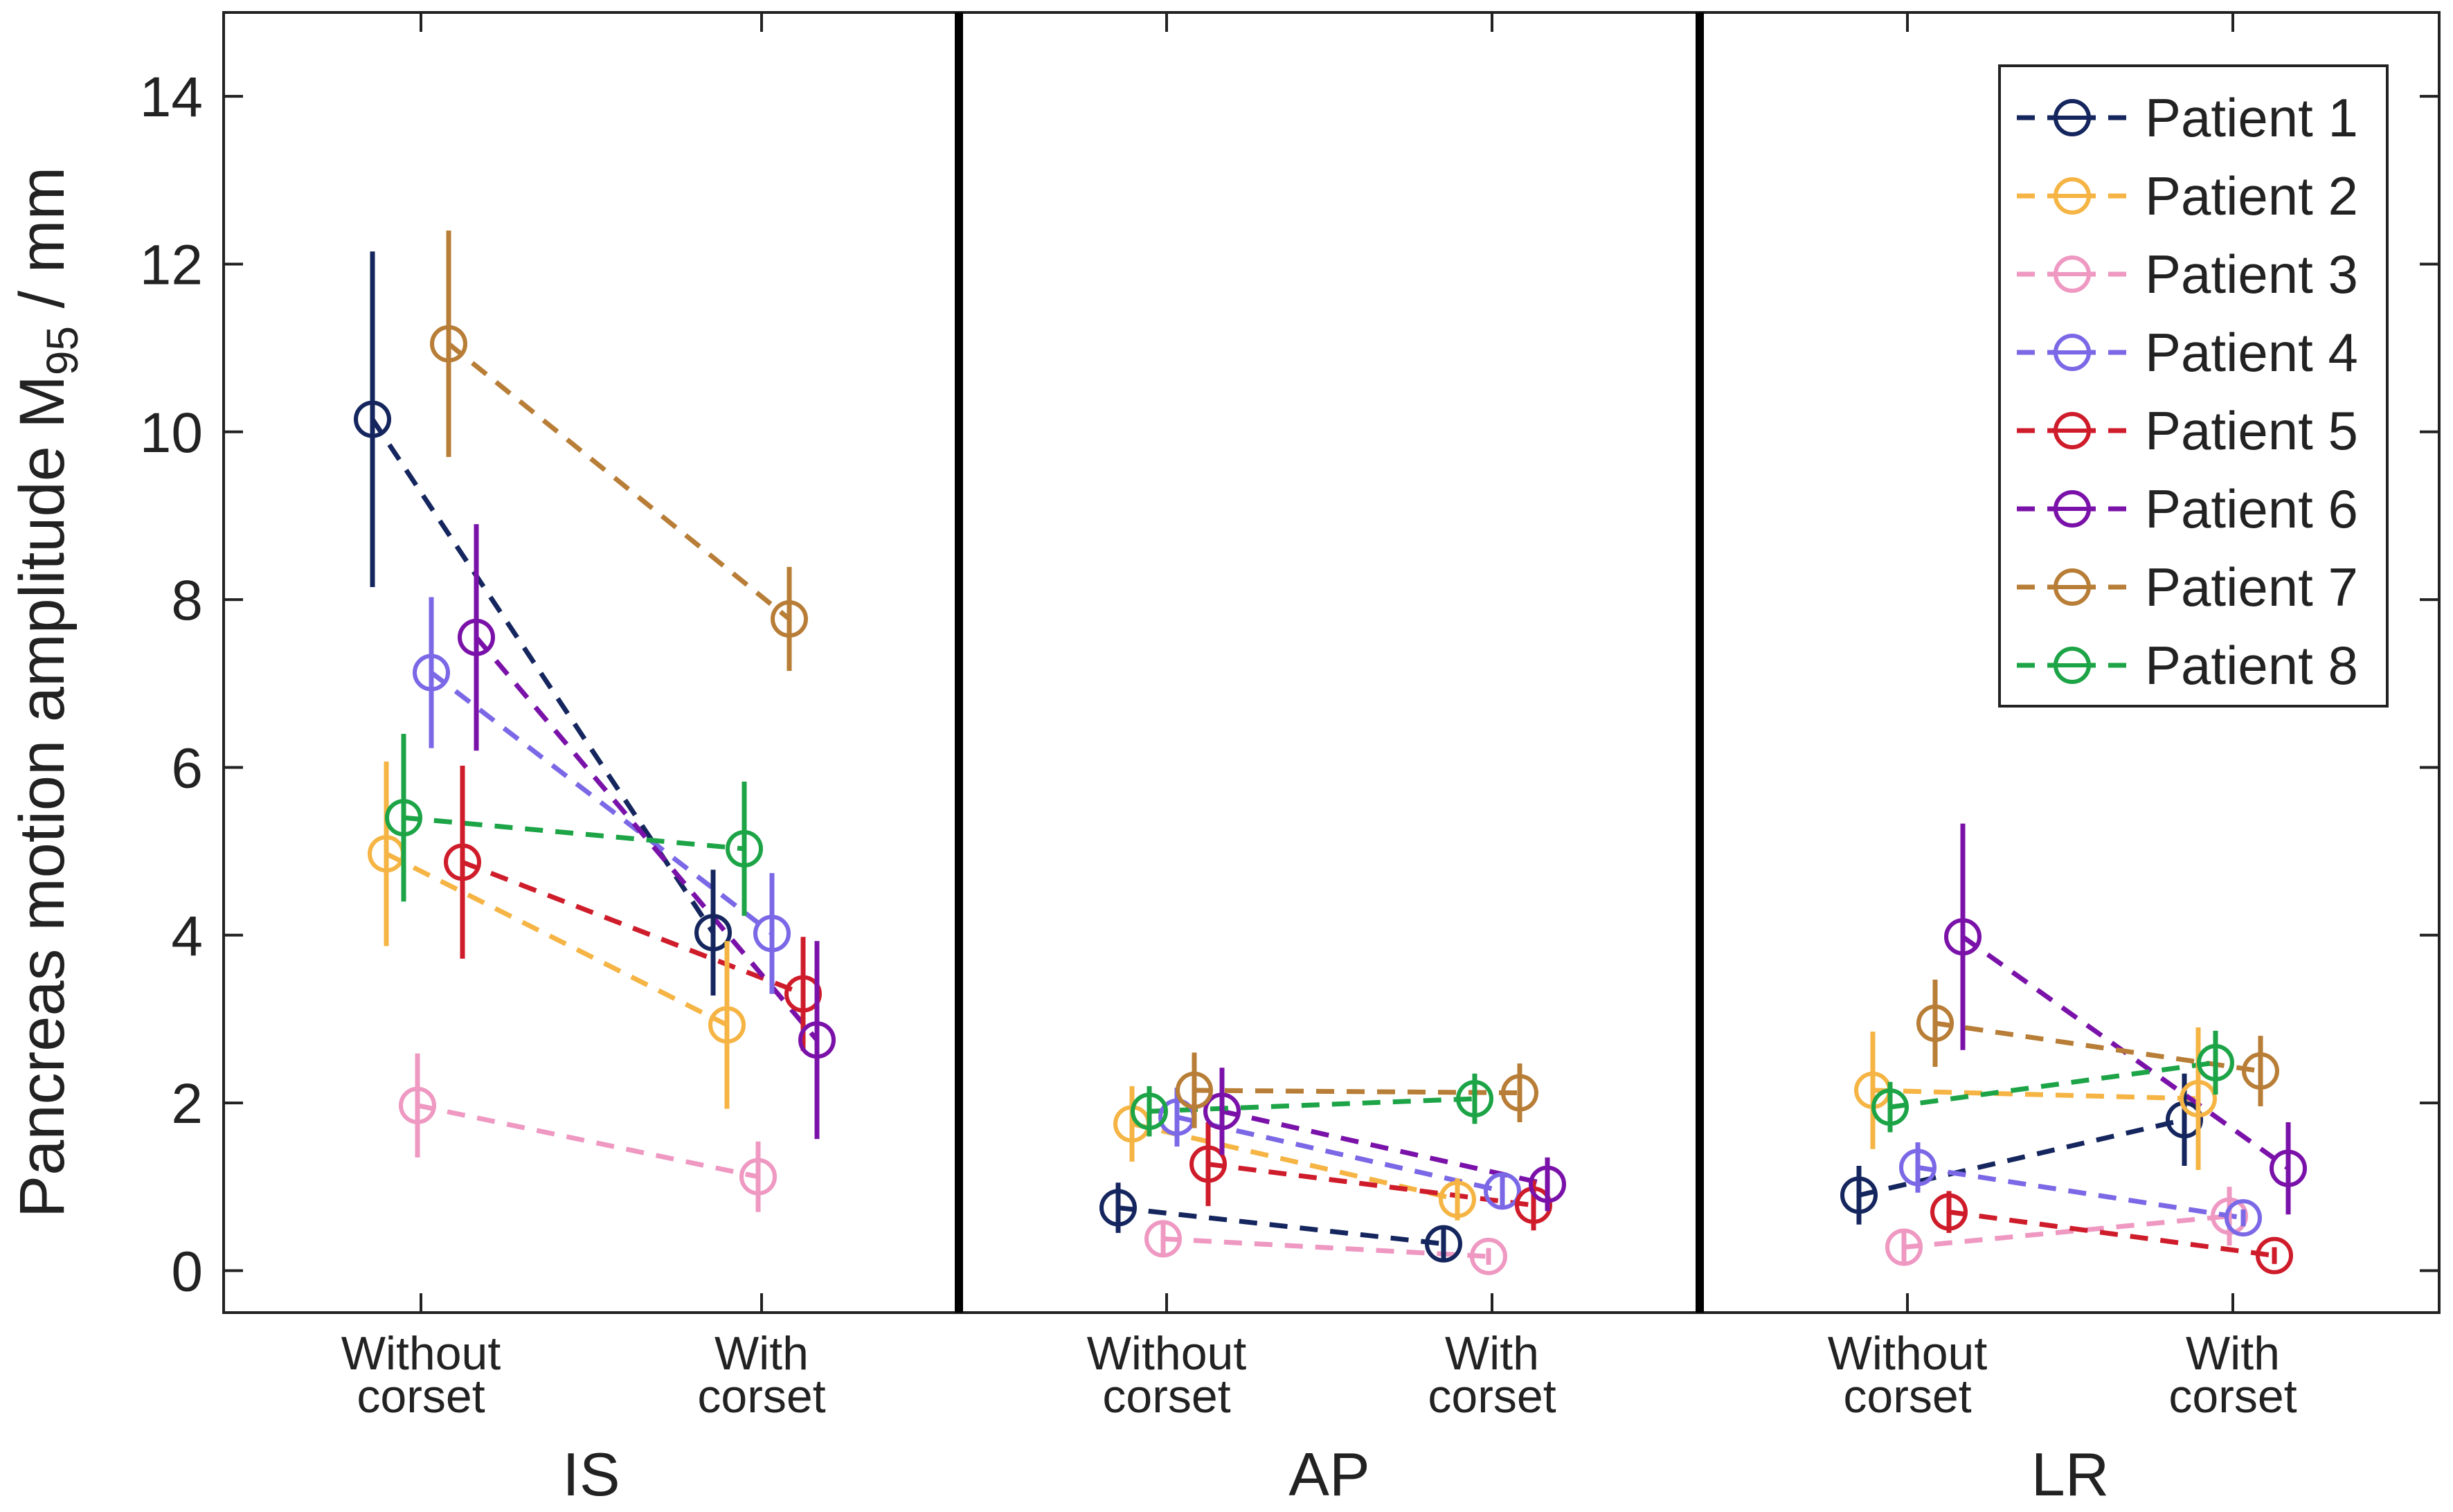  I want to click on legend-label-patient-3: Patient 3, so click(2251, 274).